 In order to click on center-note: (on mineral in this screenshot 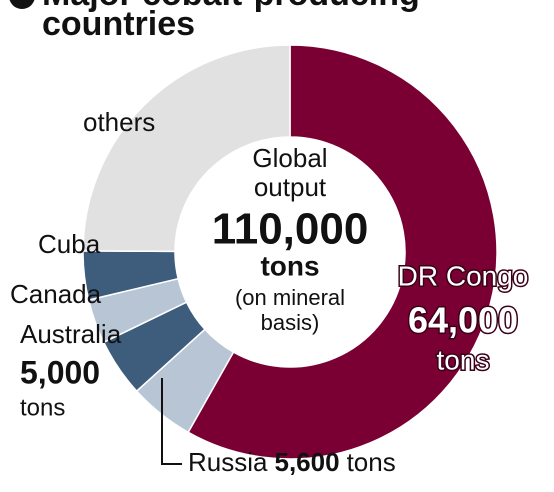, I will do `click(290, 297)`.